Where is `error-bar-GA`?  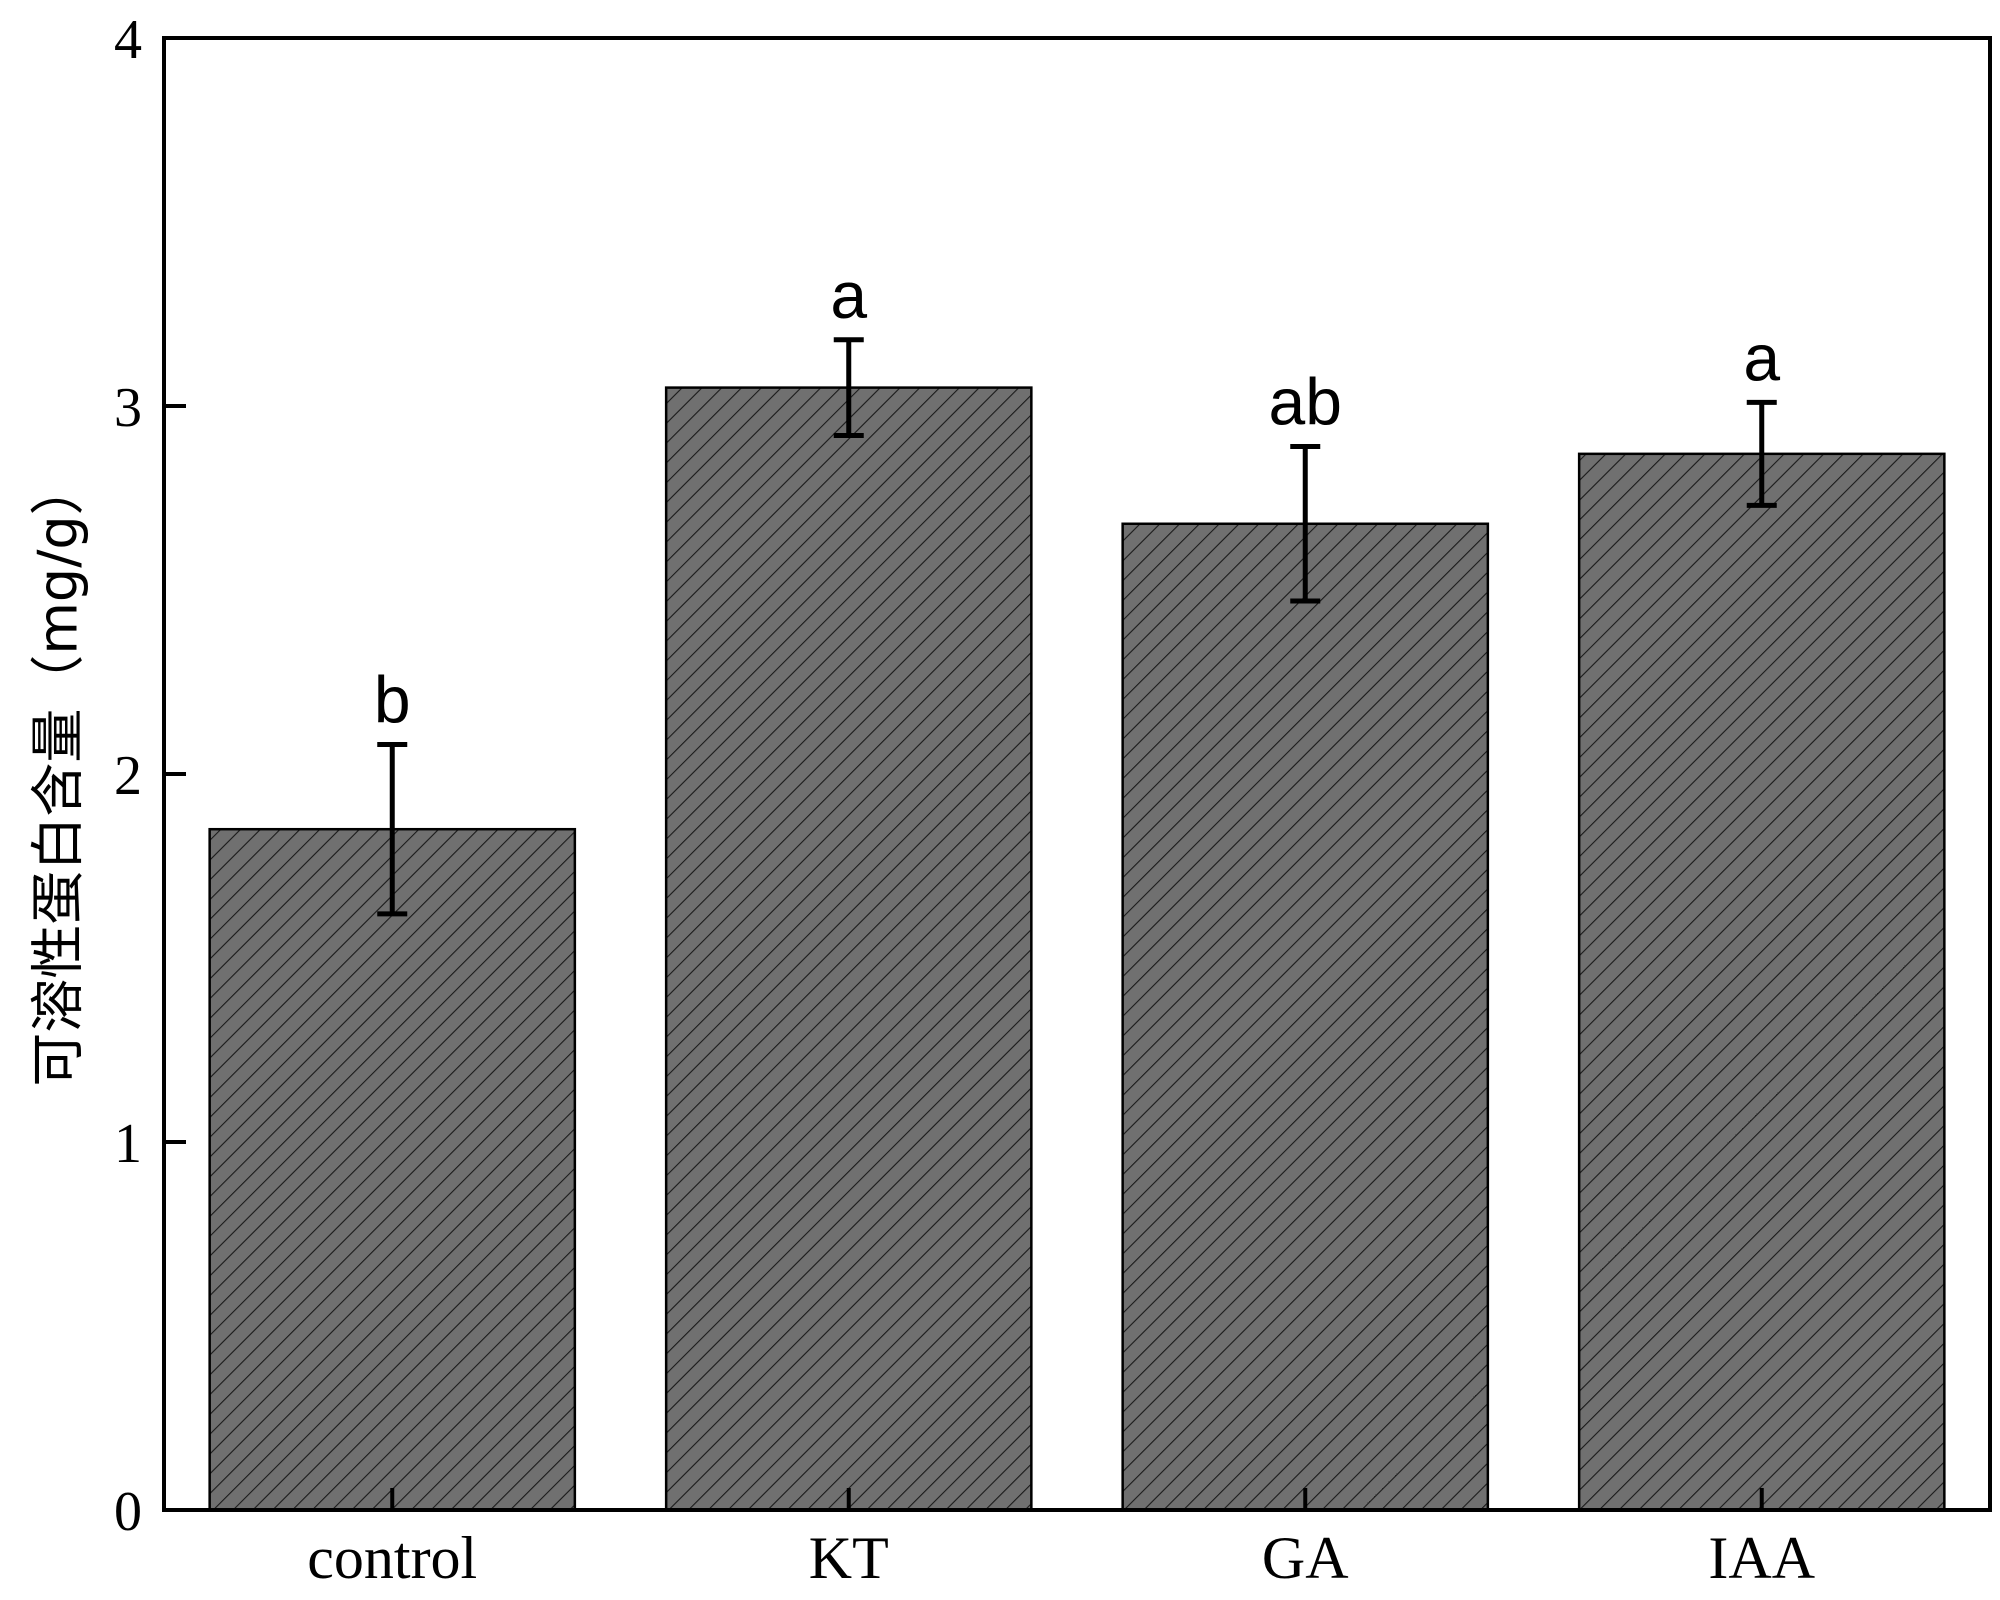 error-bar-GA is located at coordinates (1305, 523).